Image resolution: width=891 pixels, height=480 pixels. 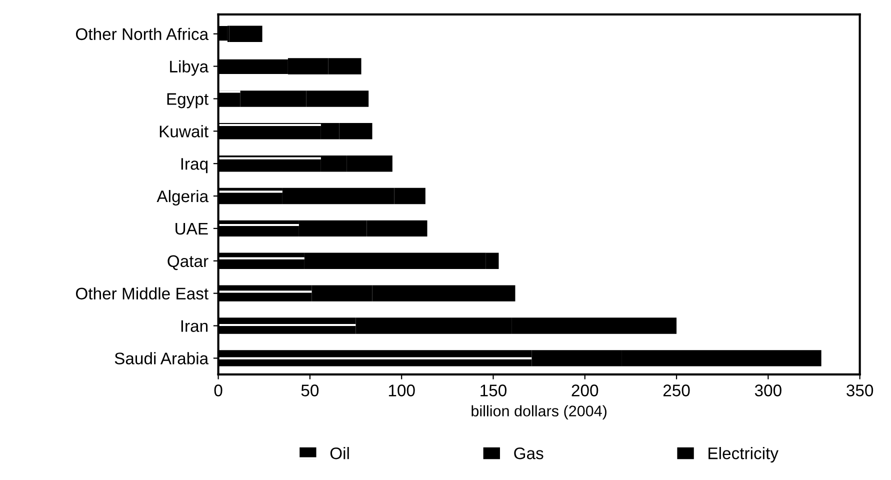 What do you see at coordinates (676, 390) in the screenshot?
I see `x-tick-label: 250` at bounding box center [676, 390].